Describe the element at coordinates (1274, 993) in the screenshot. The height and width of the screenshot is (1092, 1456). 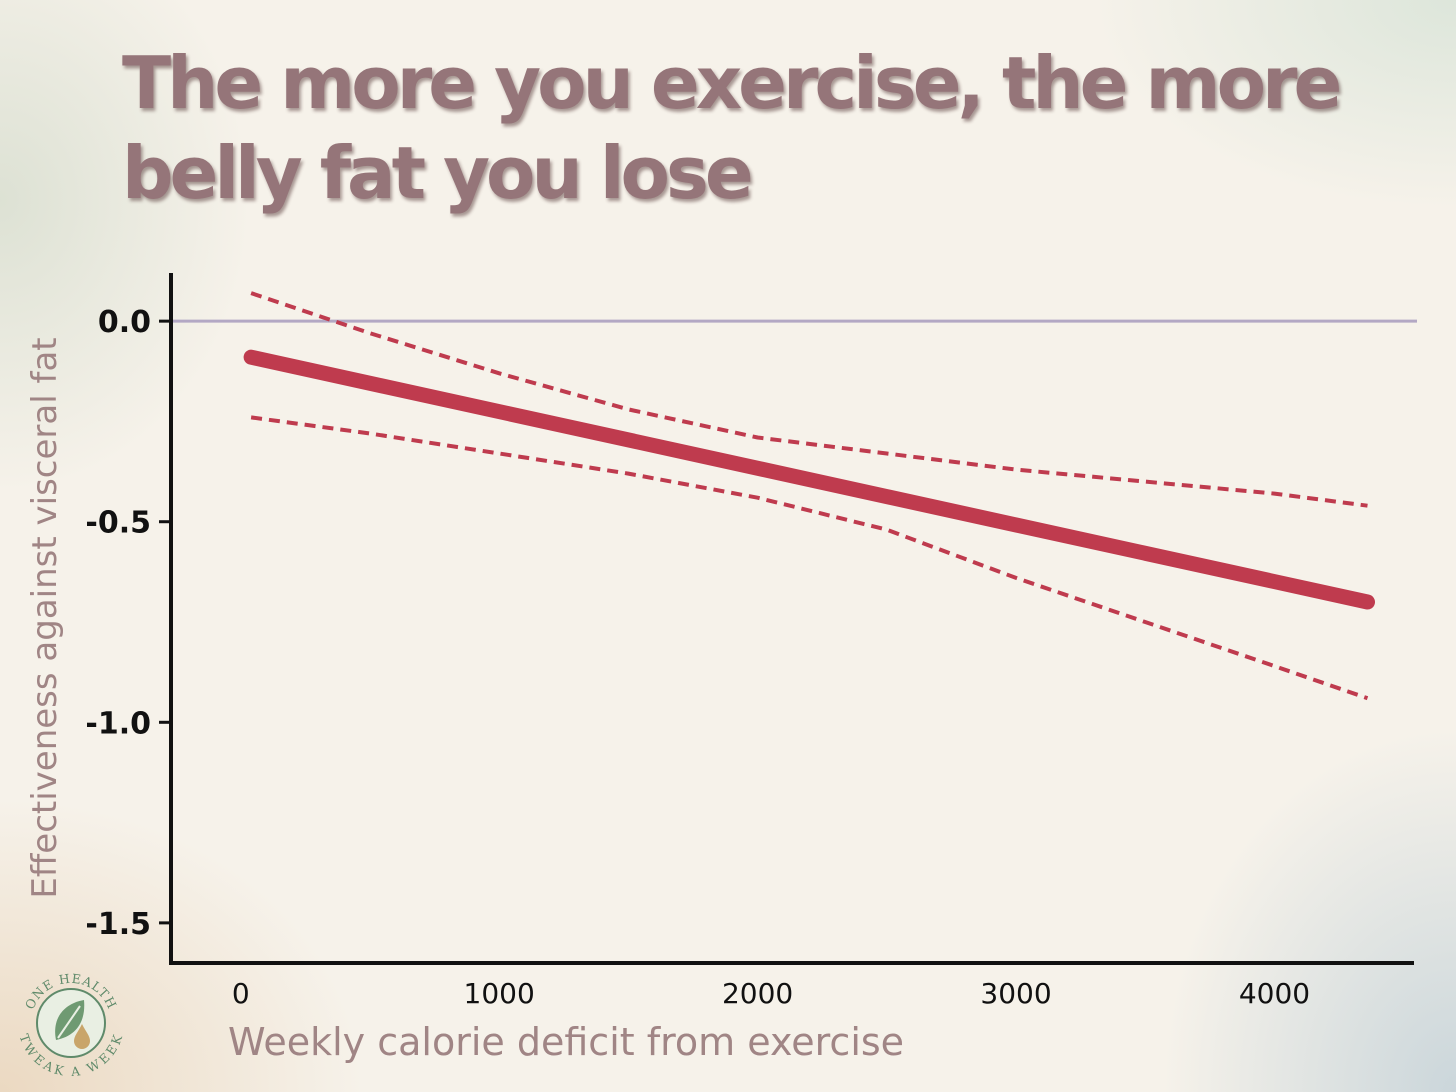
I see `x-tick-label: 4000` at that location.